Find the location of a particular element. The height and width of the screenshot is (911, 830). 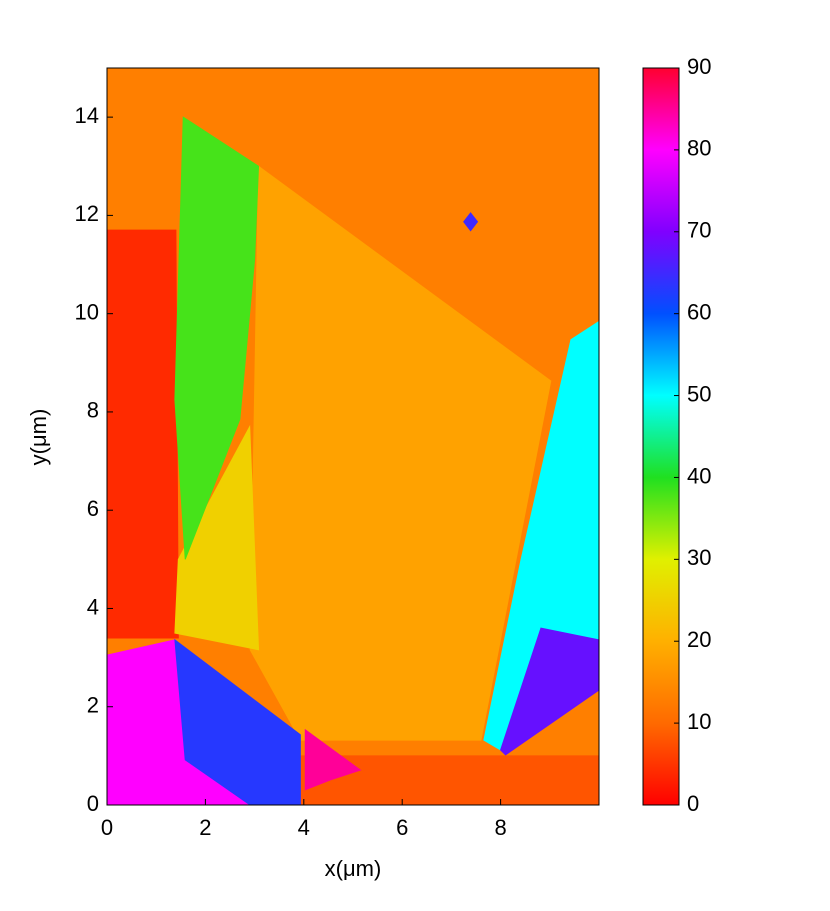

colorbar-tick-label: 30 is located at coordinates (699, 557).